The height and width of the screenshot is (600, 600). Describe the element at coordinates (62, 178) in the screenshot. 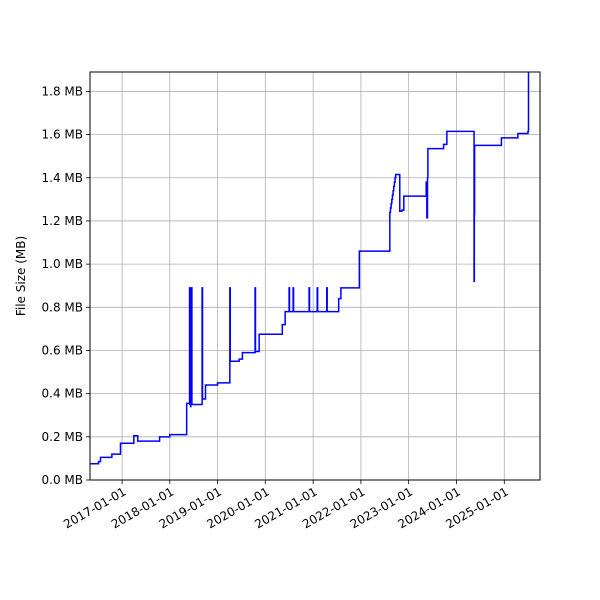

I see `y-tick-label: 1.4 MB` at that location.